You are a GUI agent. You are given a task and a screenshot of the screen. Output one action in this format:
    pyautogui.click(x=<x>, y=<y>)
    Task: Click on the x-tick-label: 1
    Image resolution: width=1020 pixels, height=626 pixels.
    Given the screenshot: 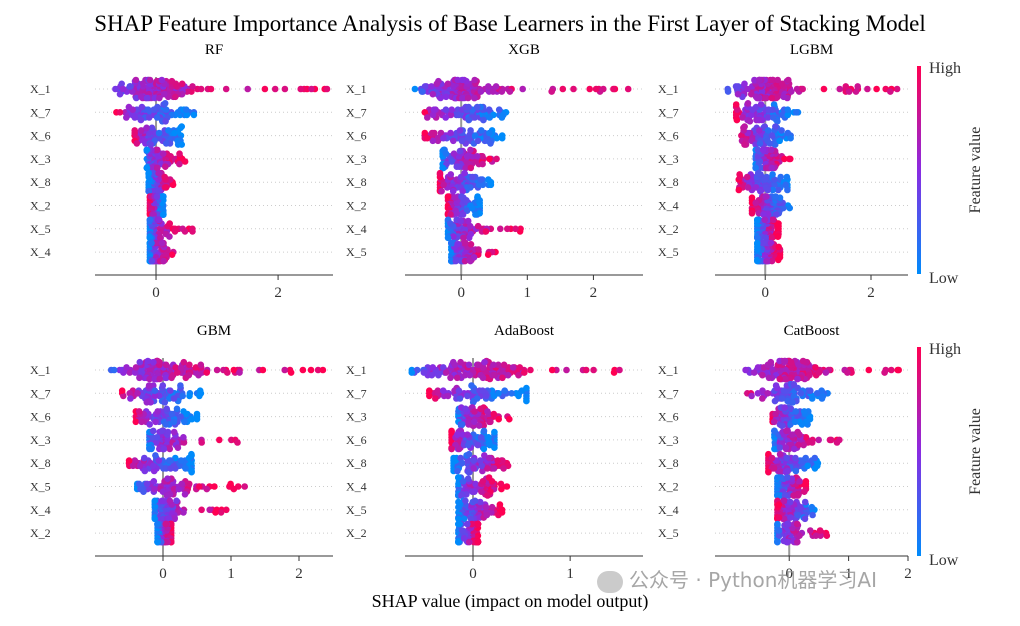 What is the action you would take?
    pyautogui.click(x=528, y=293)
    